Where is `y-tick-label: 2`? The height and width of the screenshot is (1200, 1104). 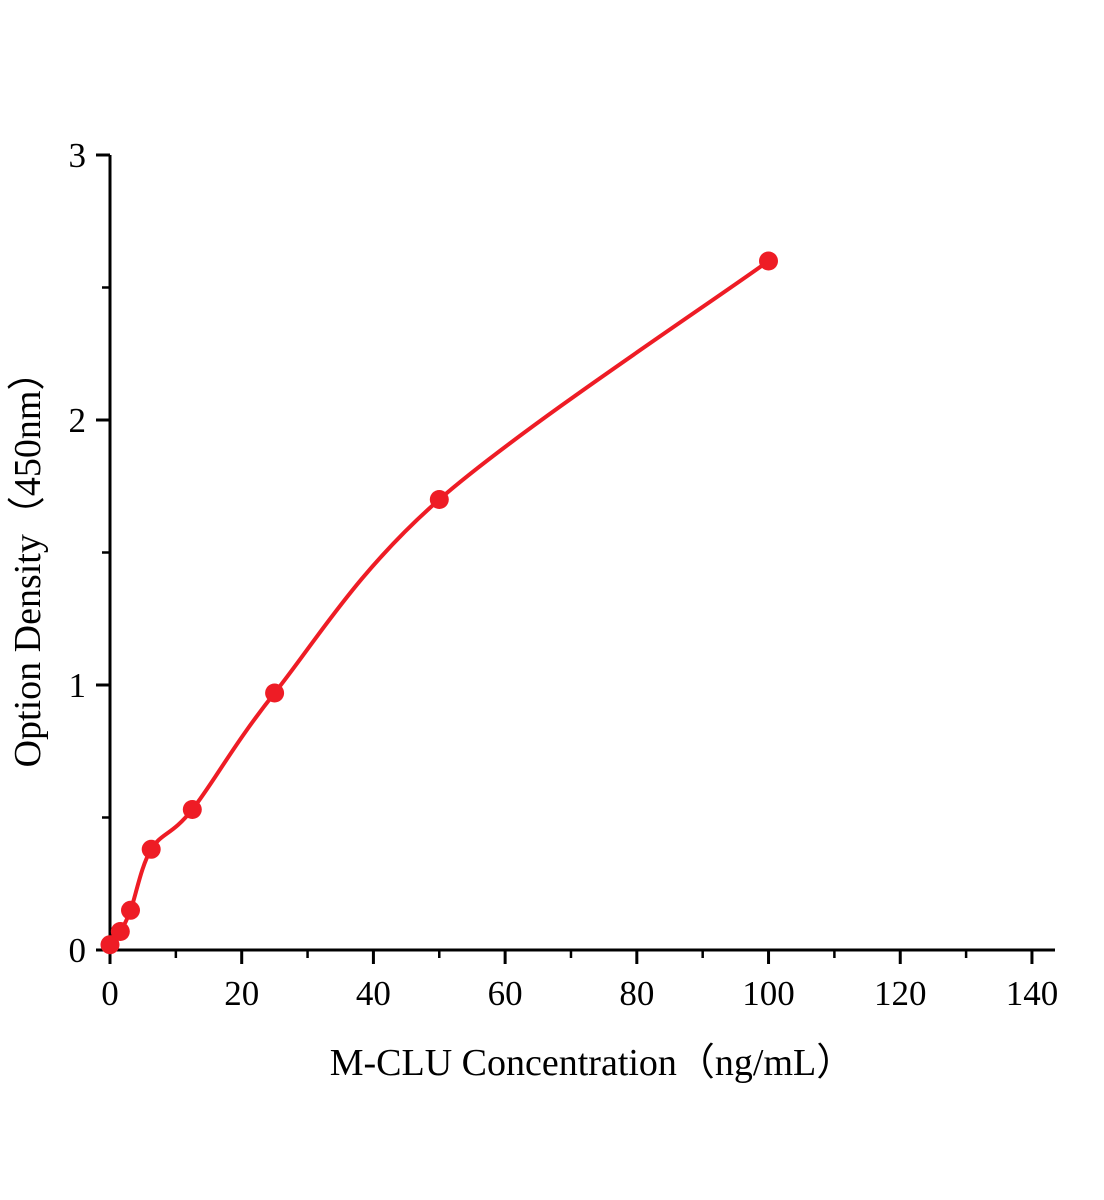
y-tick-label: 2 is located at coordinates (78, 420).